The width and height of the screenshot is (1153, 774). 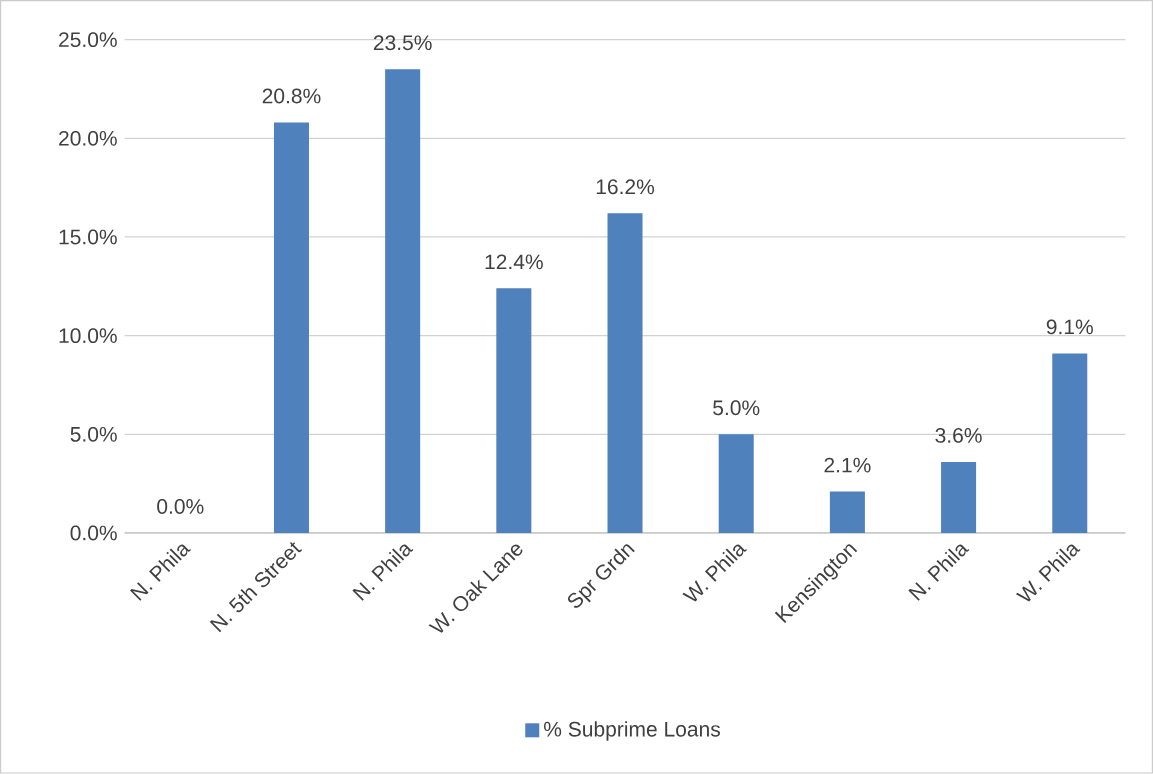 I want to click on y-tick-label: 20.0%, so click(x=88, y=138).